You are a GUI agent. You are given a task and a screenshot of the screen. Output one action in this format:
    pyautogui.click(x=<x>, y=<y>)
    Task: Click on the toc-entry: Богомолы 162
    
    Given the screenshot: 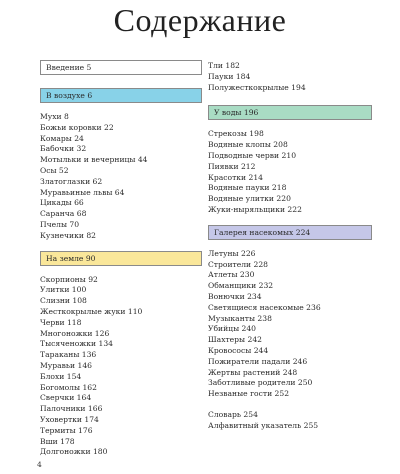 What is the action you would take?
    pyautogui.click(x=68, y=387)
    